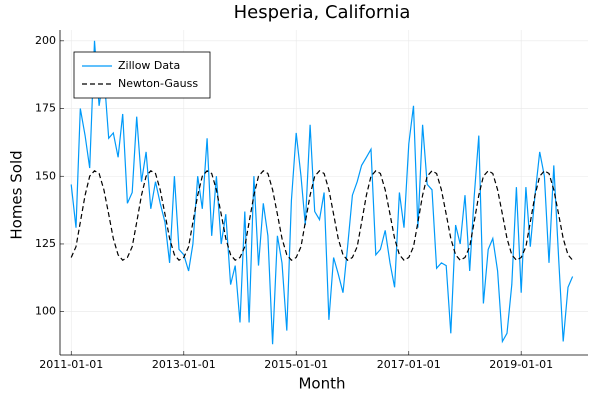  I want to click on y-tick-label: 200, so click(45, 40).